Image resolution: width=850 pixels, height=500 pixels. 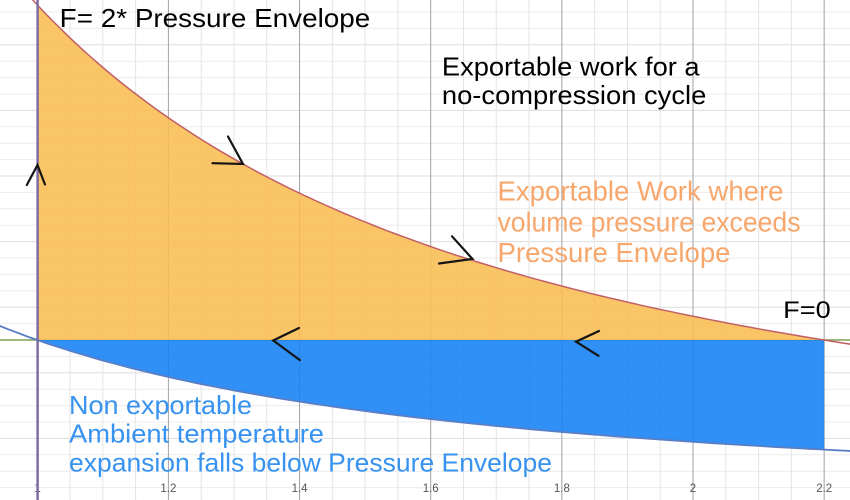 I want to click on svg-text: 1.6, so click(x=431, y=489).